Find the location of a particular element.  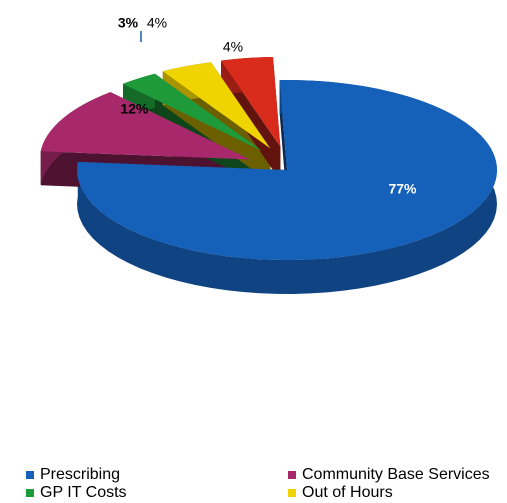

pie-slice-community-base-services is located at coordinates (145, 126).